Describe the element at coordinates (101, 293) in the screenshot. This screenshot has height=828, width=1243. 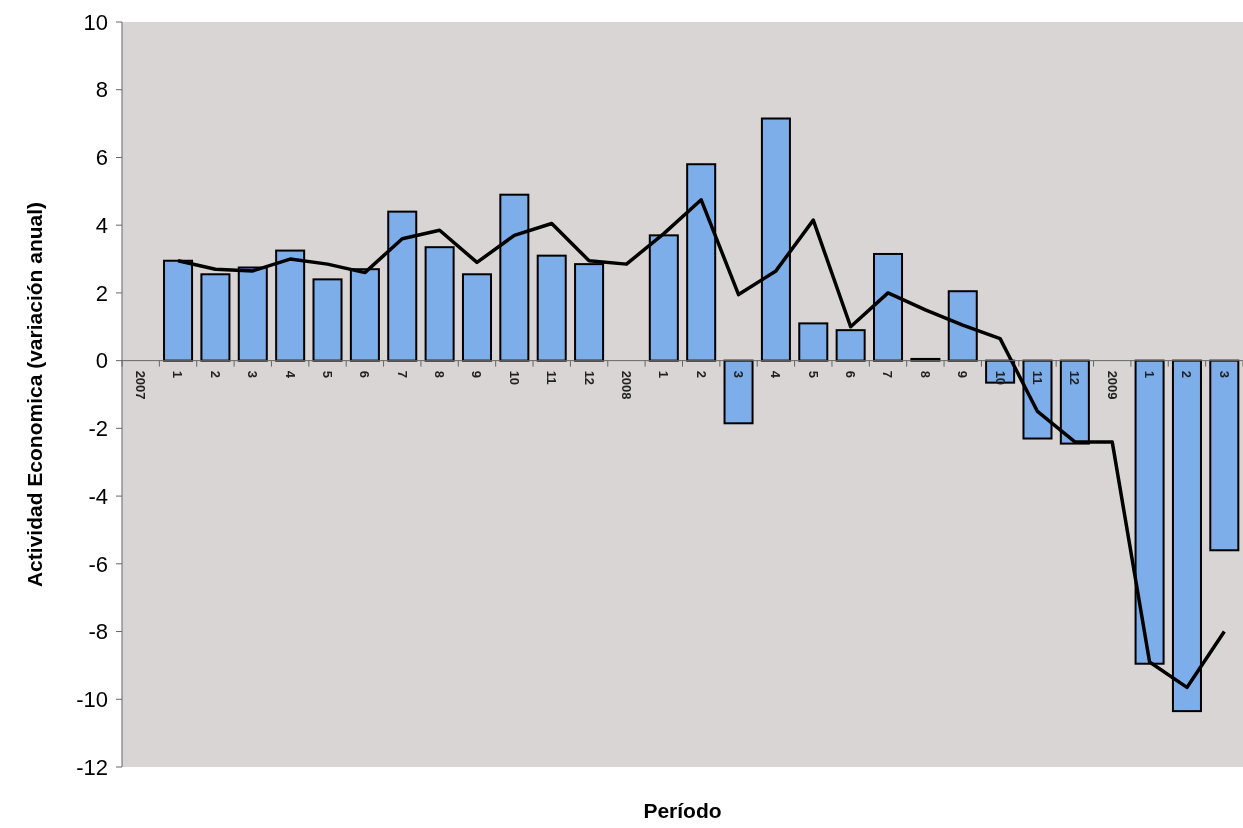
I see `y-tick-label: 2` at that location.